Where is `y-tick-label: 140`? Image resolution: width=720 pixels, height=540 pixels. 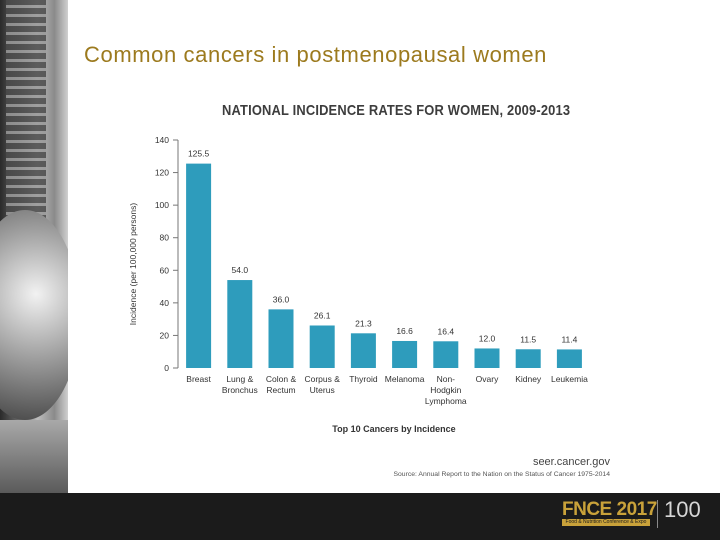
y-tick-label: 140 is located at coordinates (162, 140).